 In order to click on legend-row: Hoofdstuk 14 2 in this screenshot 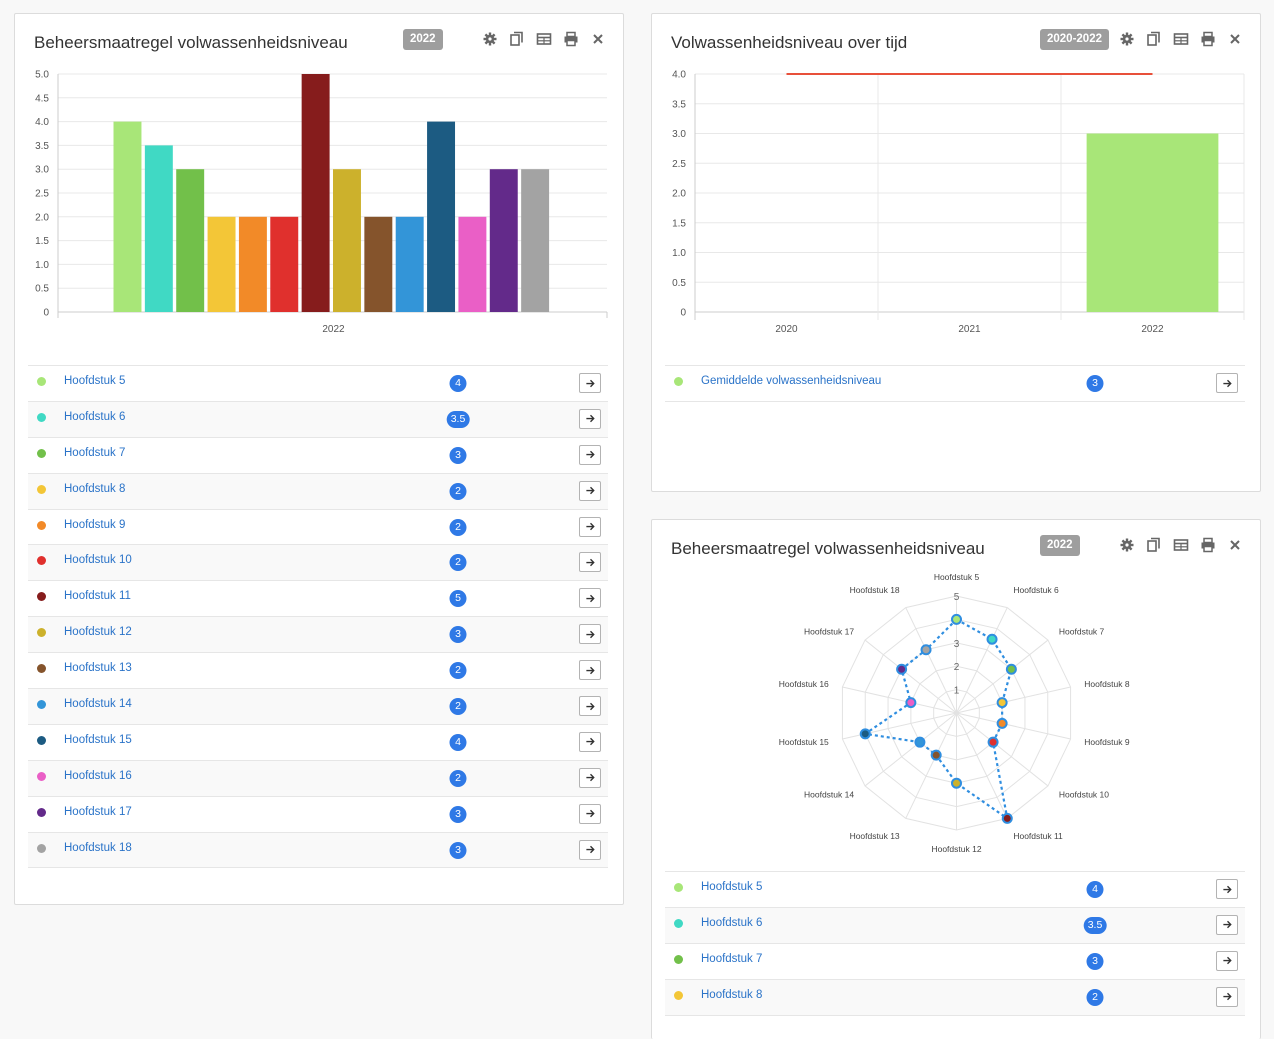, I will do `click(318, 707)`.